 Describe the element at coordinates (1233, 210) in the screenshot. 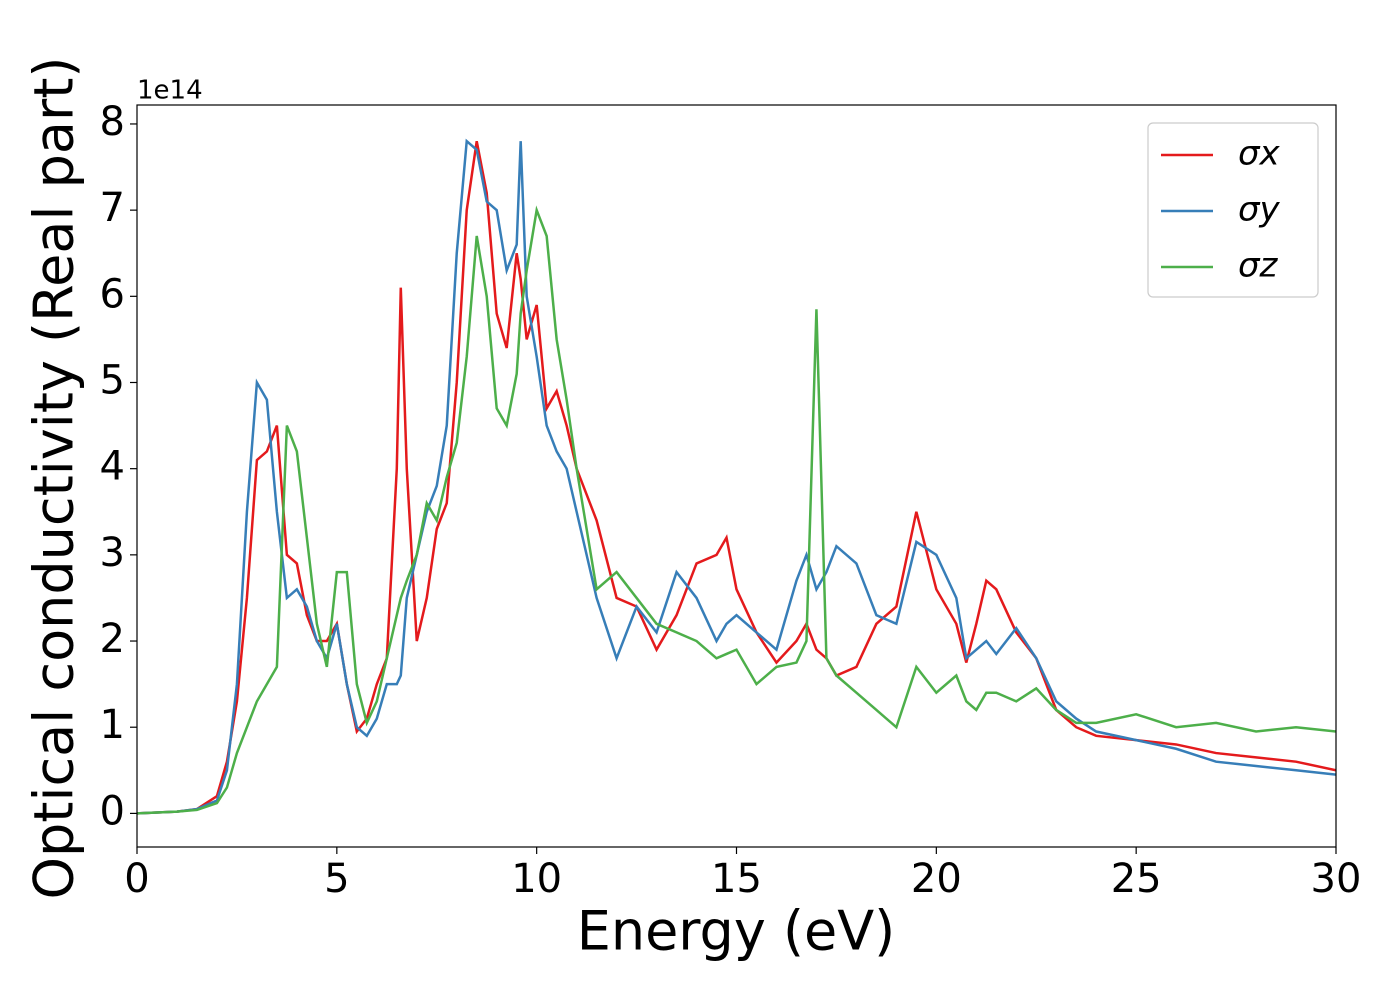

I see `legend-box` at that location.